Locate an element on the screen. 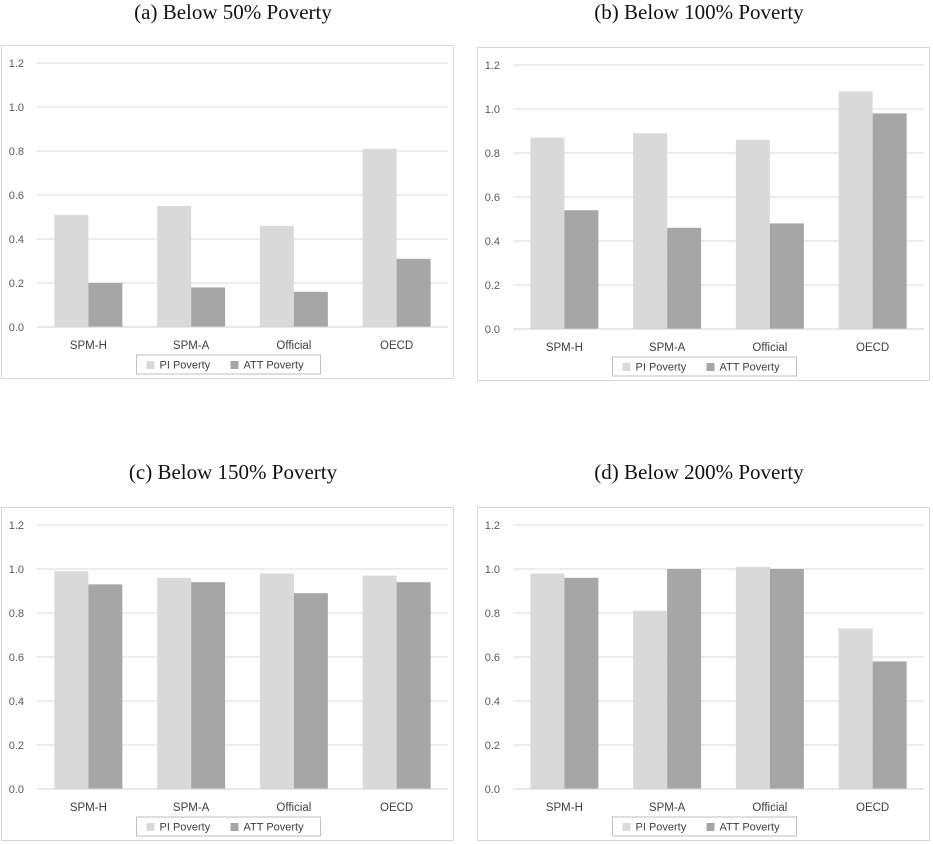 Image resolution: width=933 pixels, height=844 pixels. panel-c-title: (c) Below 150% Poverty is located at coordinates (233, 472).